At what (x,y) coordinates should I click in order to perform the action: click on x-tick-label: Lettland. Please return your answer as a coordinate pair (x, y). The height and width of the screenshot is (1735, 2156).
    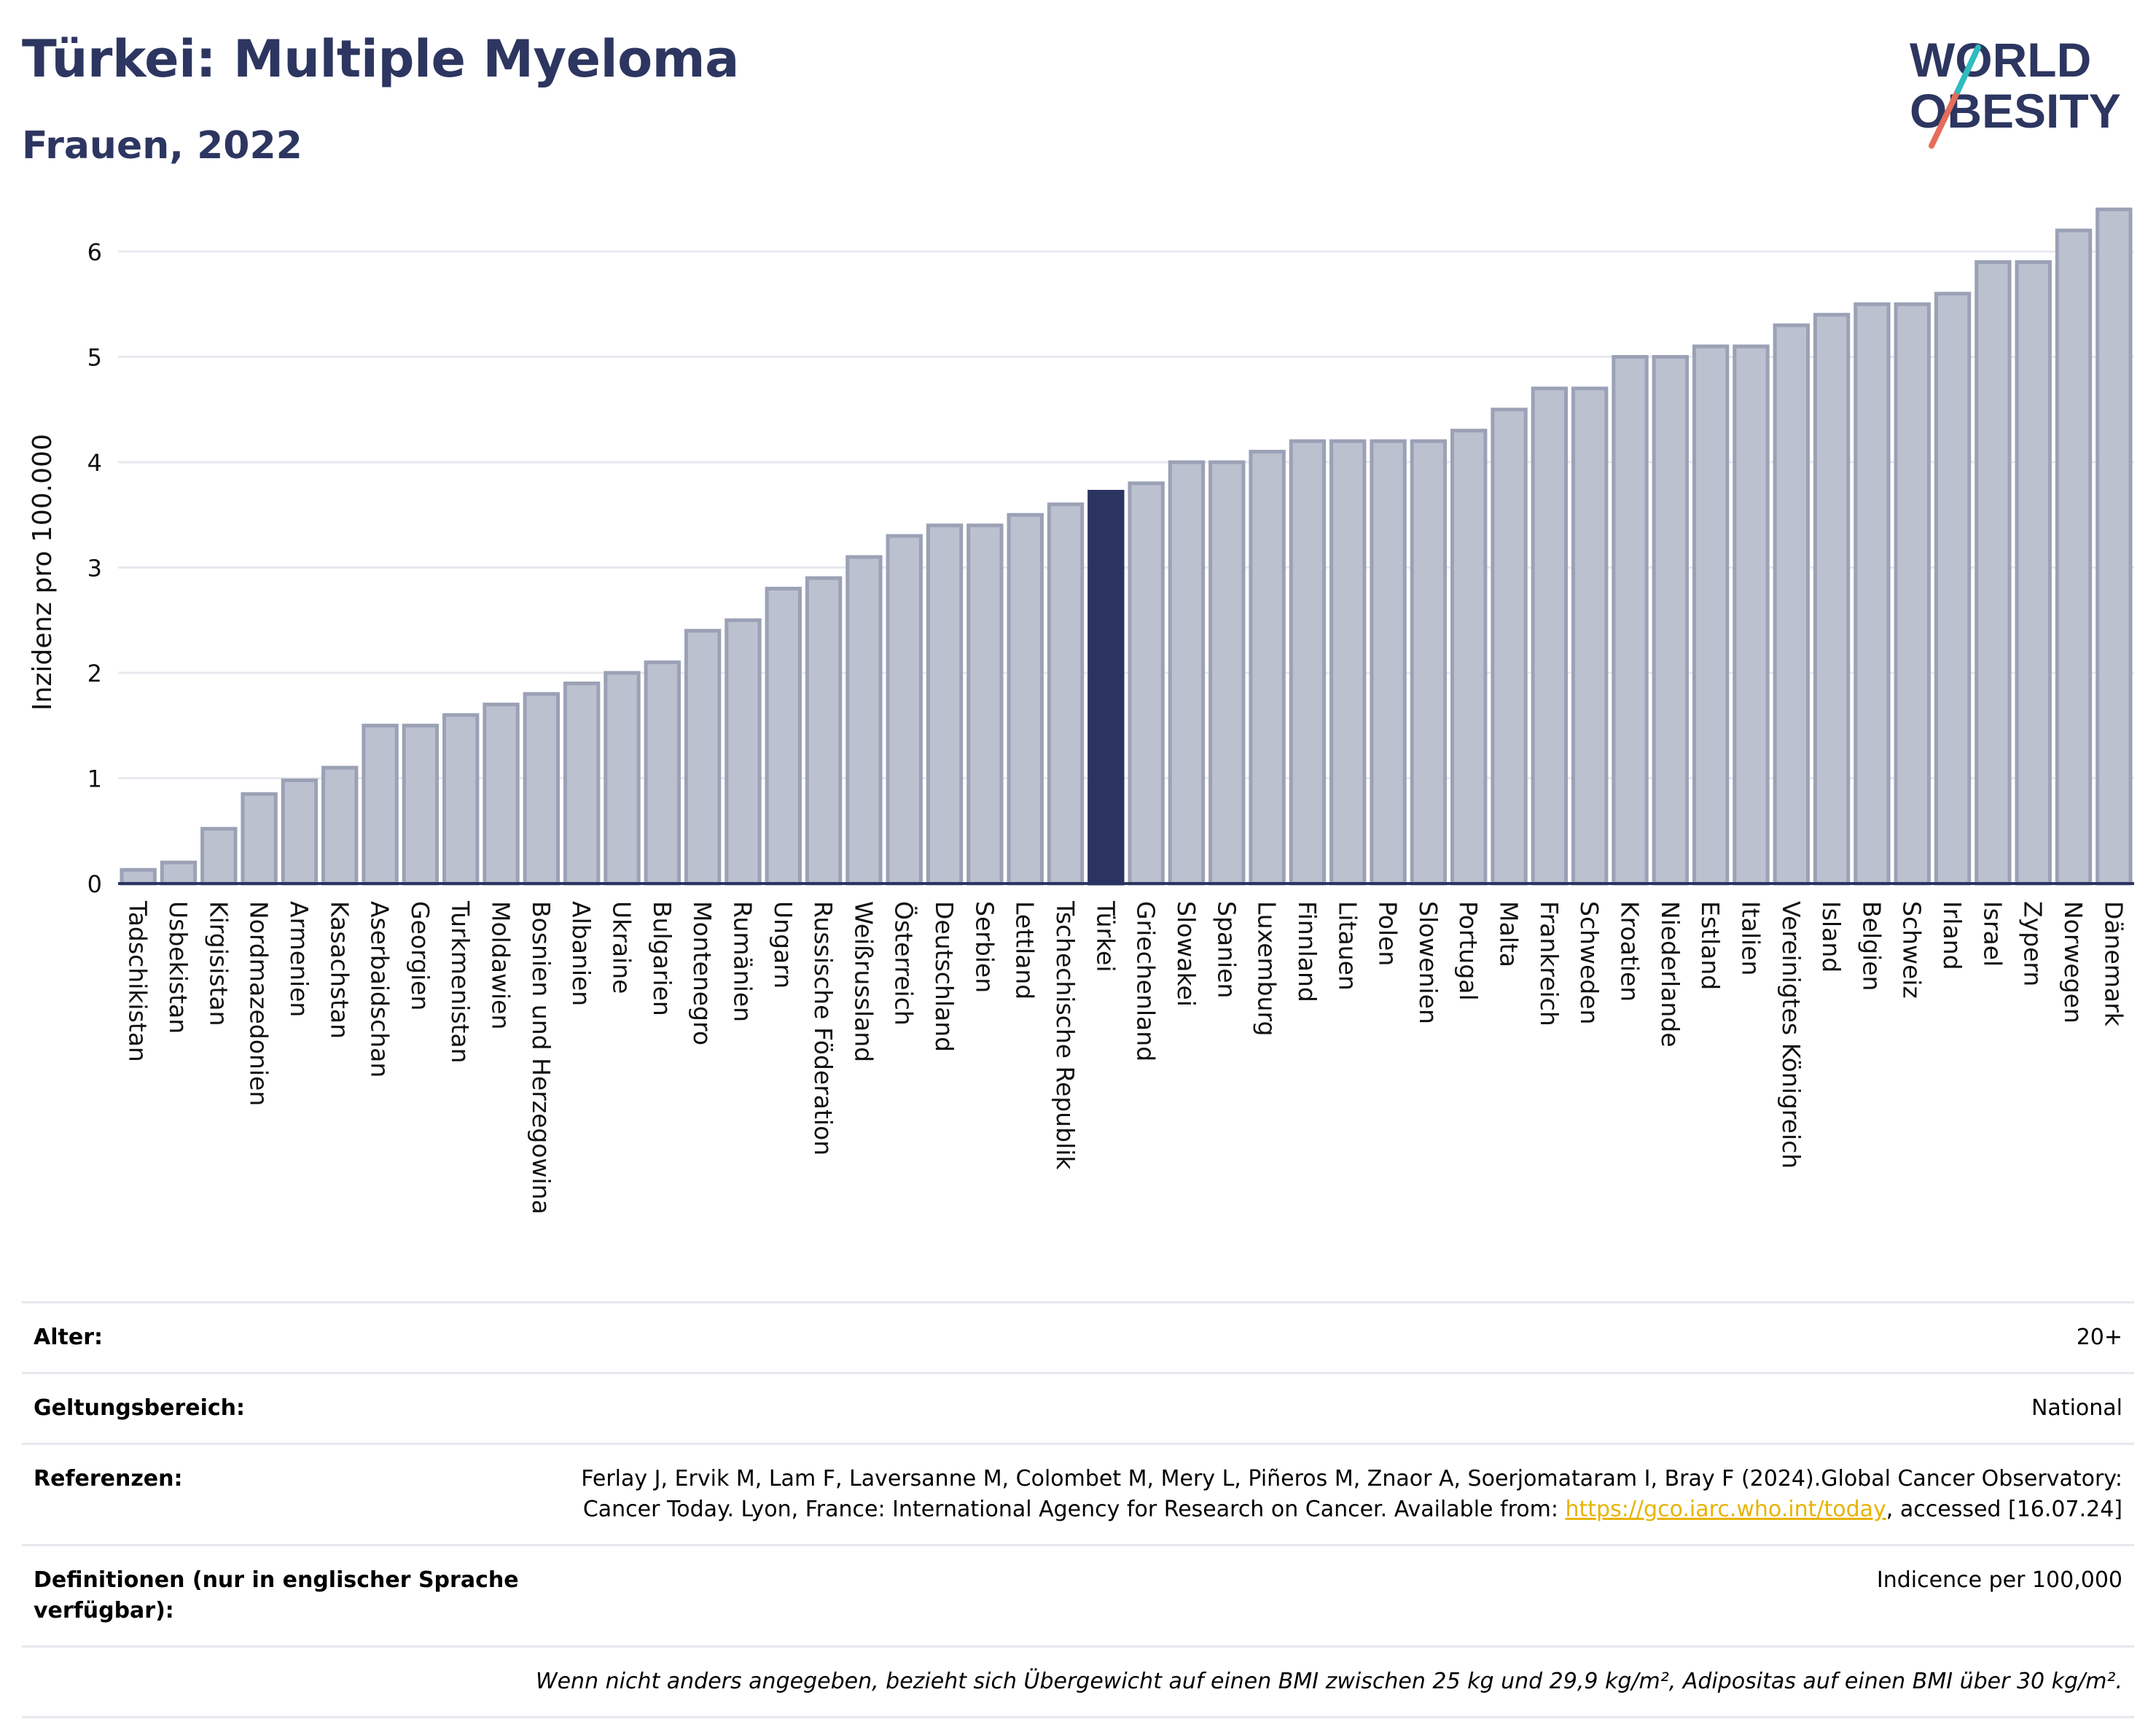
    Looking at the image, I should click on (1025, 950).